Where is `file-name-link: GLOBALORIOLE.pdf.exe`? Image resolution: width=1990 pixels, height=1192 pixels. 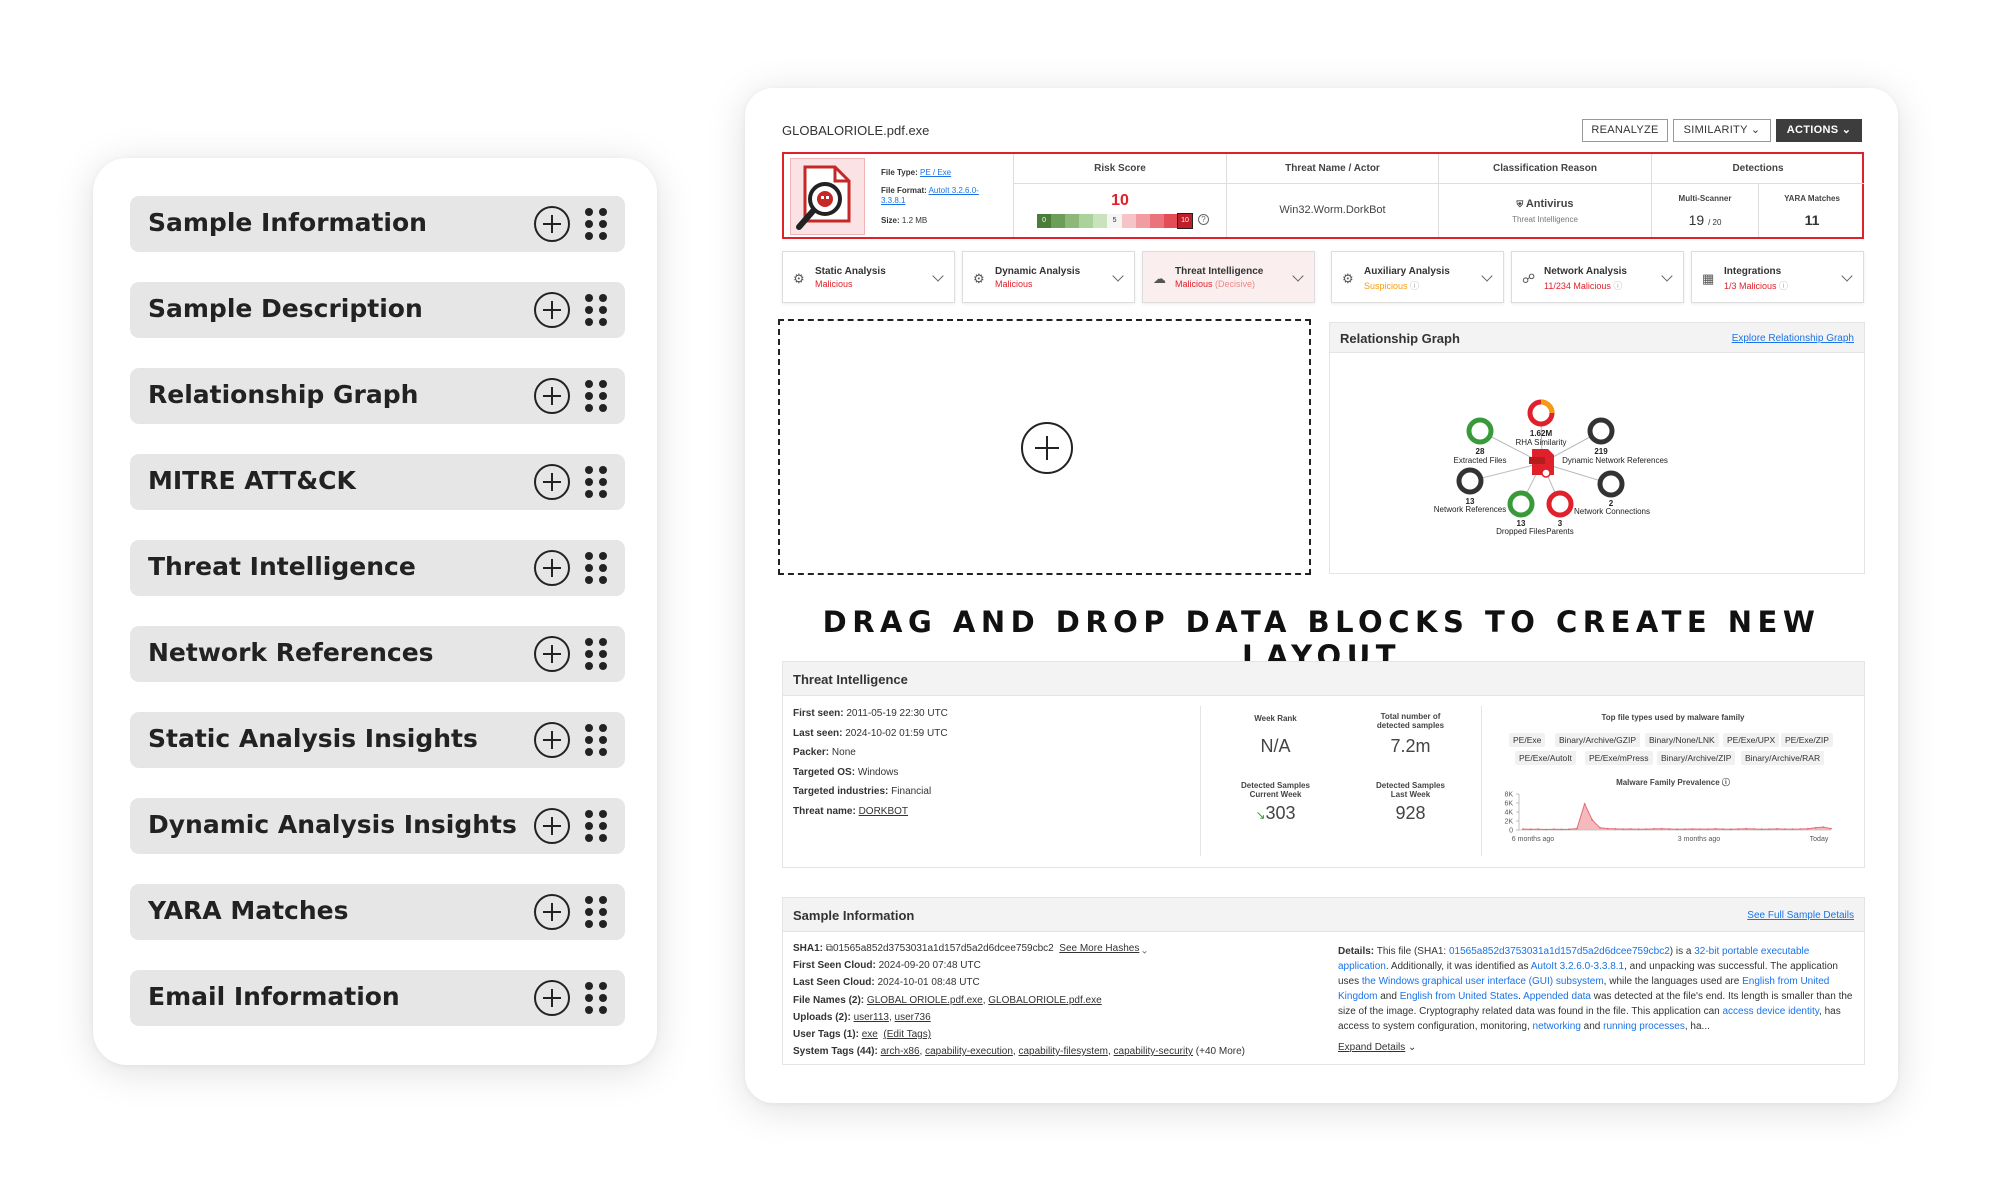 file-name-link: GLOBALORIOLE.pdf.exe is located at coordinates (1045, 1000).